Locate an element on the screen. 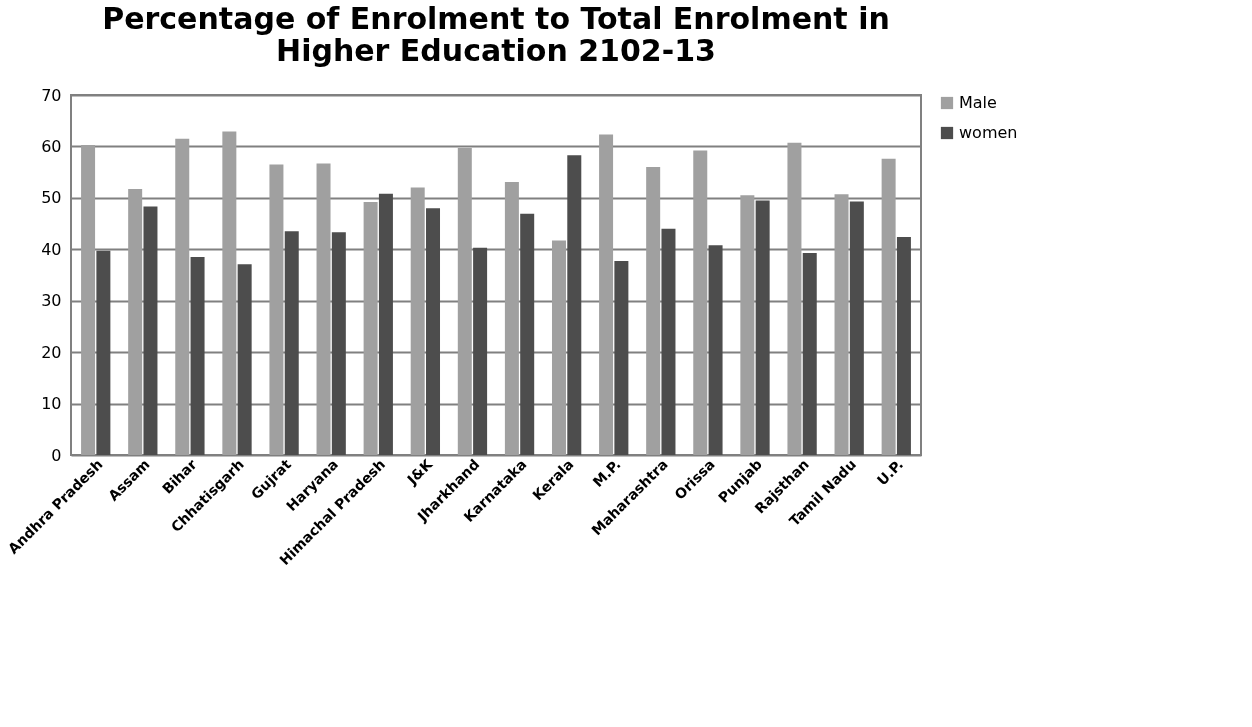  y-tick-label: 40 is located at coordinates (51, 249).